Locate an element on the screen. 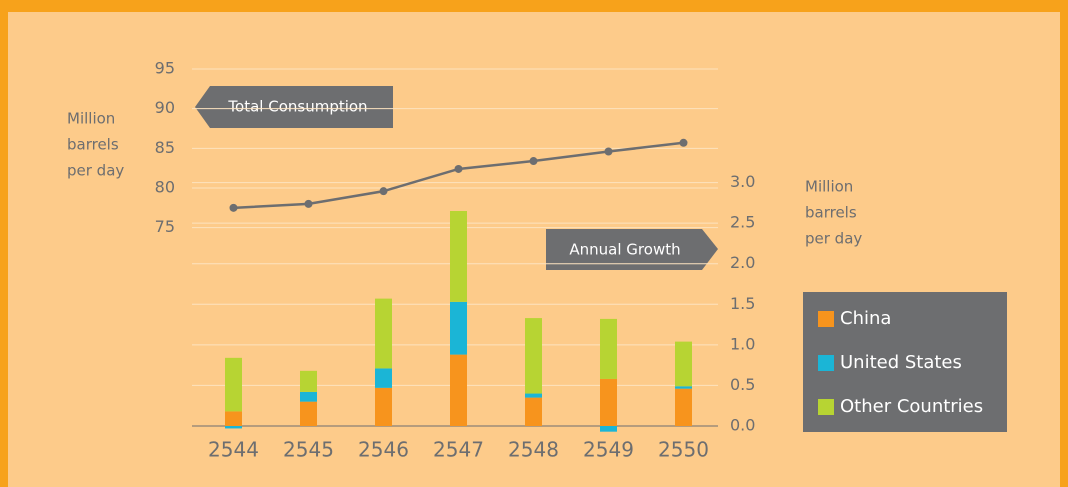 The image size is (1068, 487). annotation: Total Consumption is located at coordinates (297, 107).